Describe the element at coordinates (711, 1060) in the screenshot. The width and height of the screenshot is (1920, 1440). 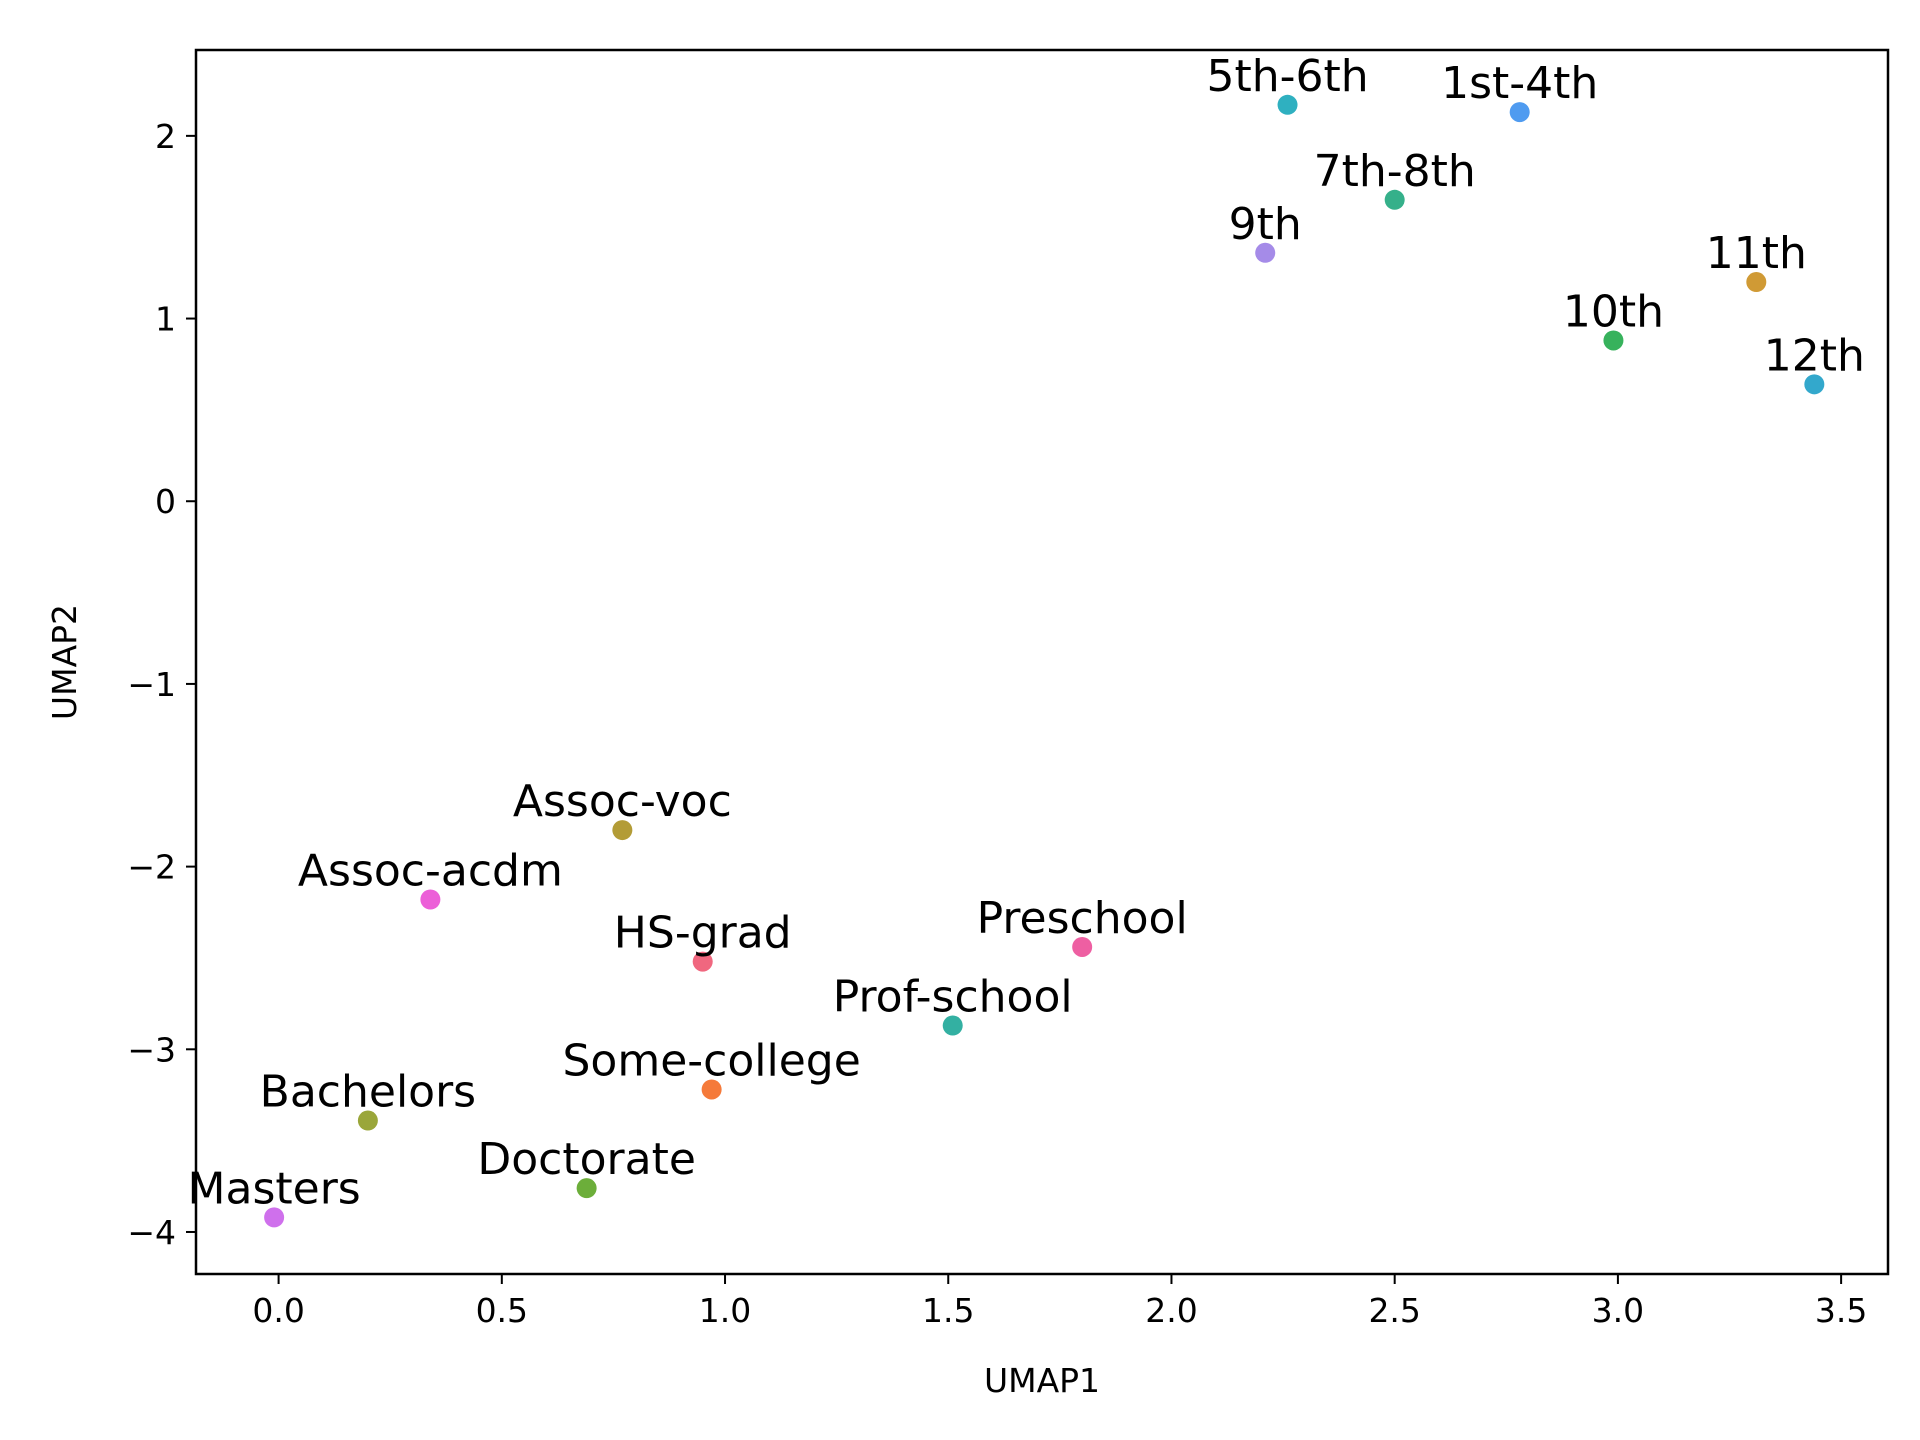
I see `point-label: Some-college` at that location.